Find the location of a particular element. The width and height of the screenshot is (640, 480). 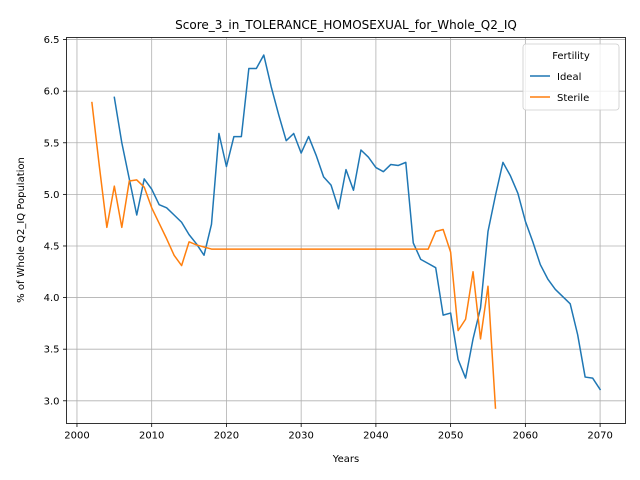

y-tick-label: 5.5 is located at coordinates (52, 143).